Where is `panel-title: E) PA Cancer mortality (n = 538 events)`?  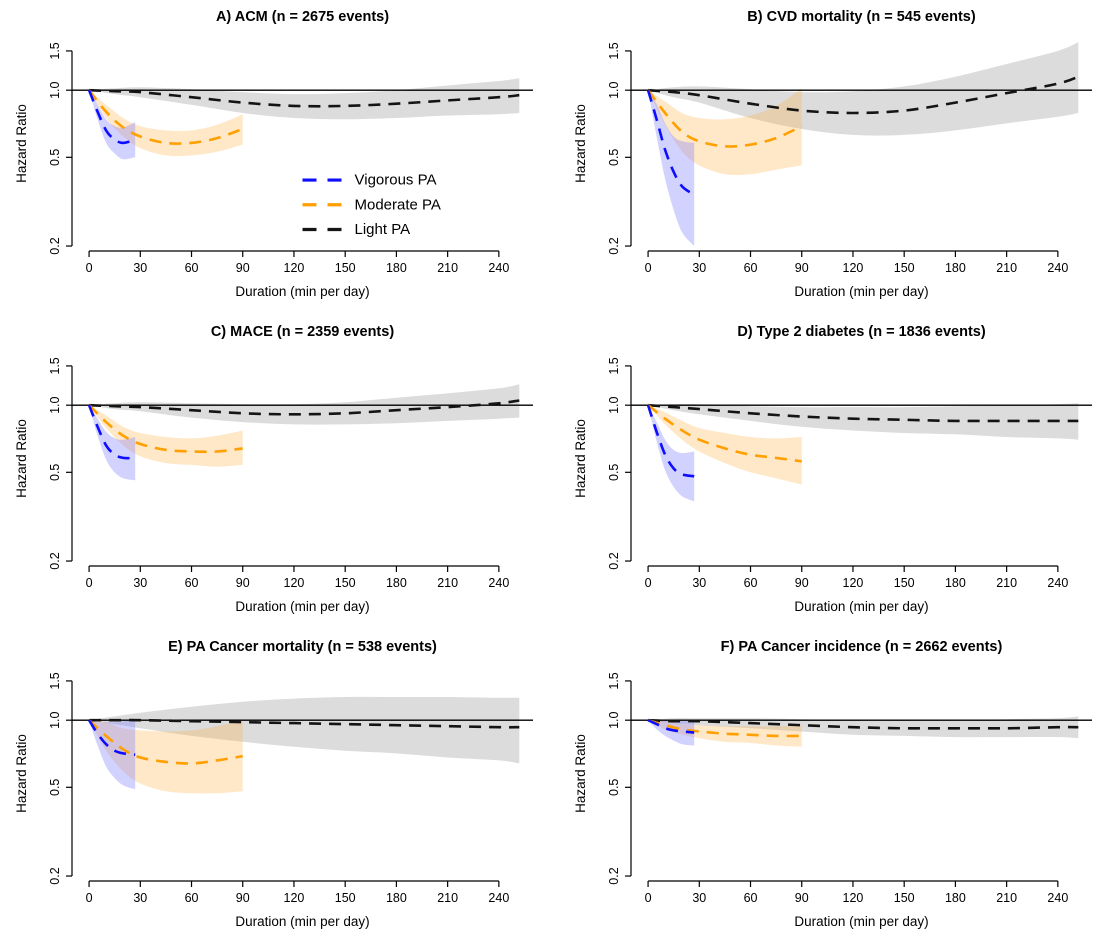
panel-title: E) PA Cancer mortality (n = 538 events) is located at coordinates (302, 647).